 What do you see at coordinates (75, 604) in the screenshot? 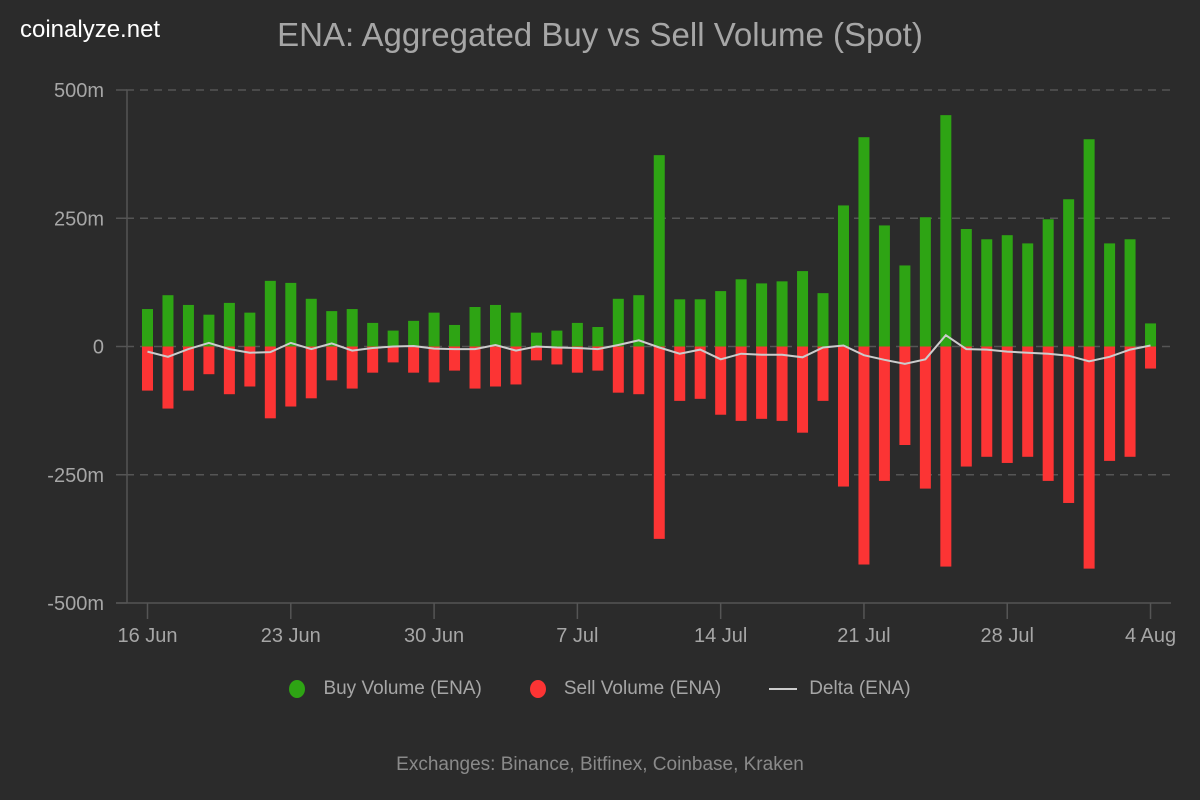
I see `y-tick-label: -500m` at bounding box center [75, 604].